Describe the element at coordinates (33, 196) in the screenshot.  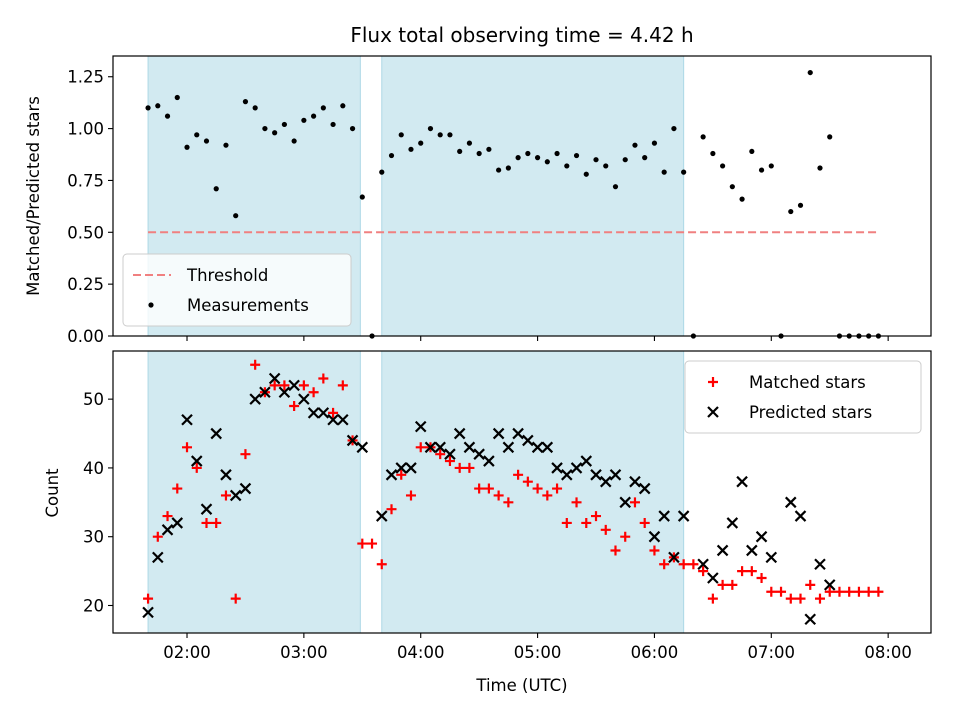
I see `top-y-axis-label: Matched/Predicted stars` at that location.